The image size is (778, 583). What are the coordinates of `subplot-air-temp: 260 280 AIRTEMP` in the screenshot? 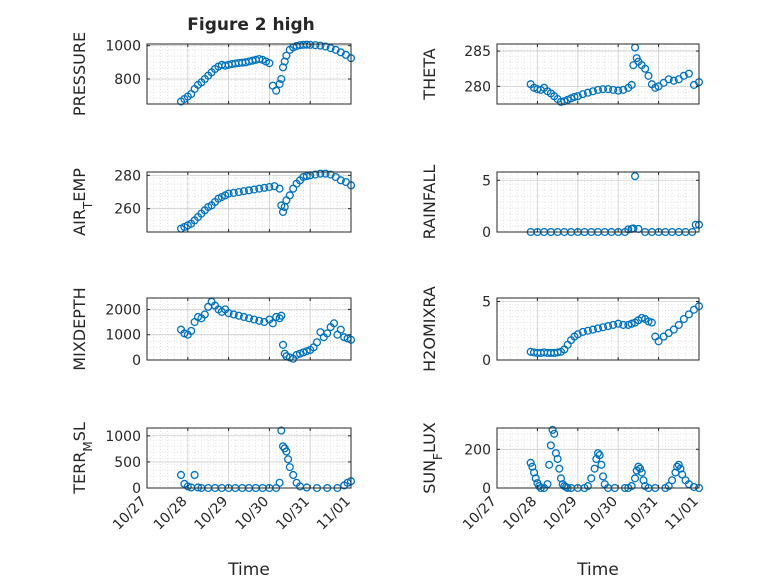 It's located at (213, 202).